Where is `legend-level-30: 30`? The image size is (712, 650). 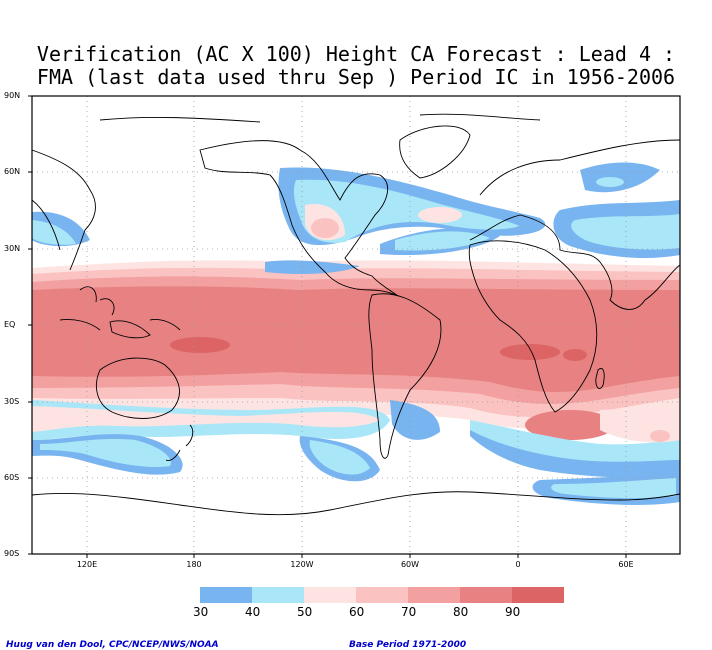 legend-level-30: 30 is located at coordinates (201, 612).